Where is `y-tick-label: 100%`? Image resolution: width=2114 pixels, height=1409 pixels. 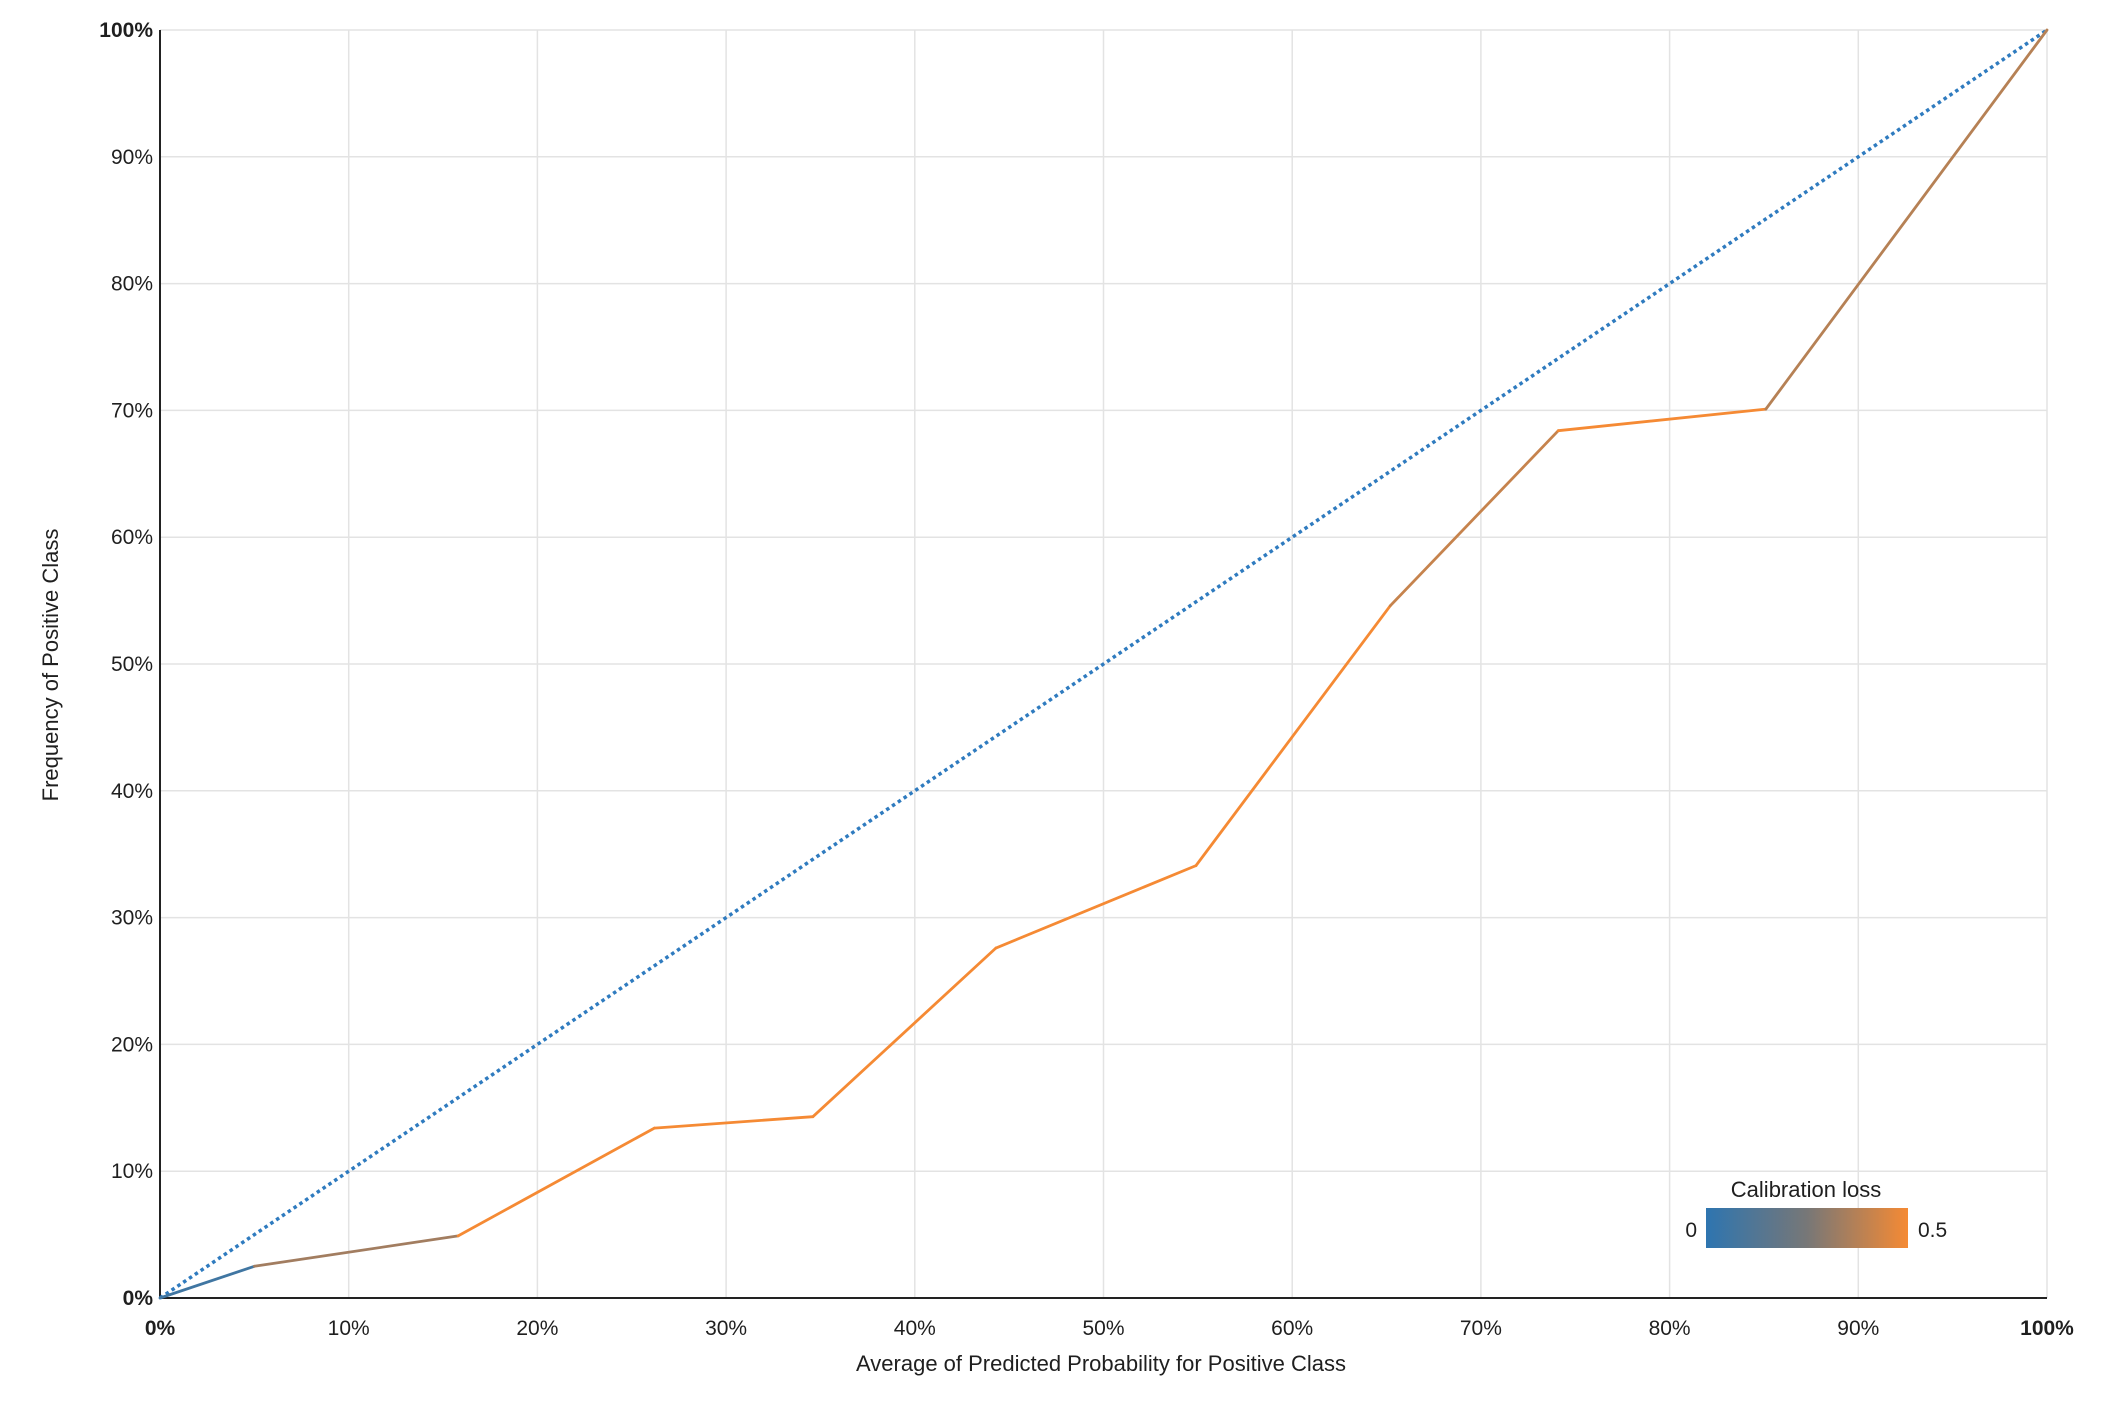 y-tick-label: 100% is located at coordinates (126, 30).